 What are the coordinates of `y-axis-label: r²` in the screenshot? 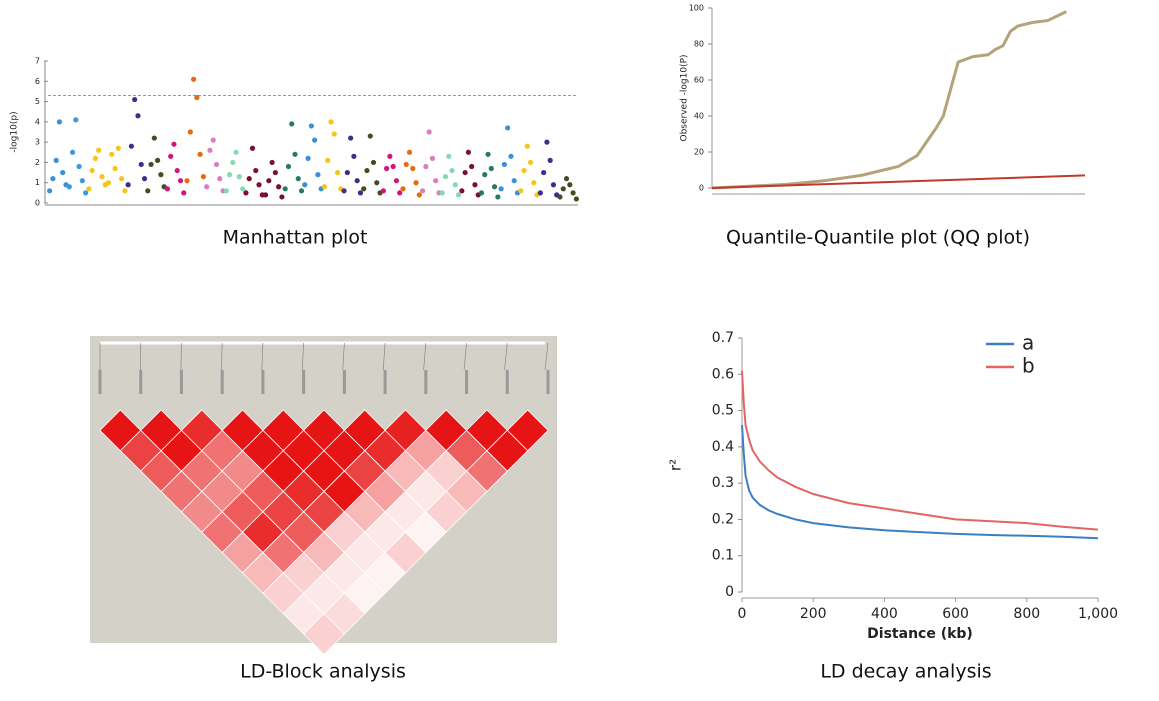 It's located at (676, 465).